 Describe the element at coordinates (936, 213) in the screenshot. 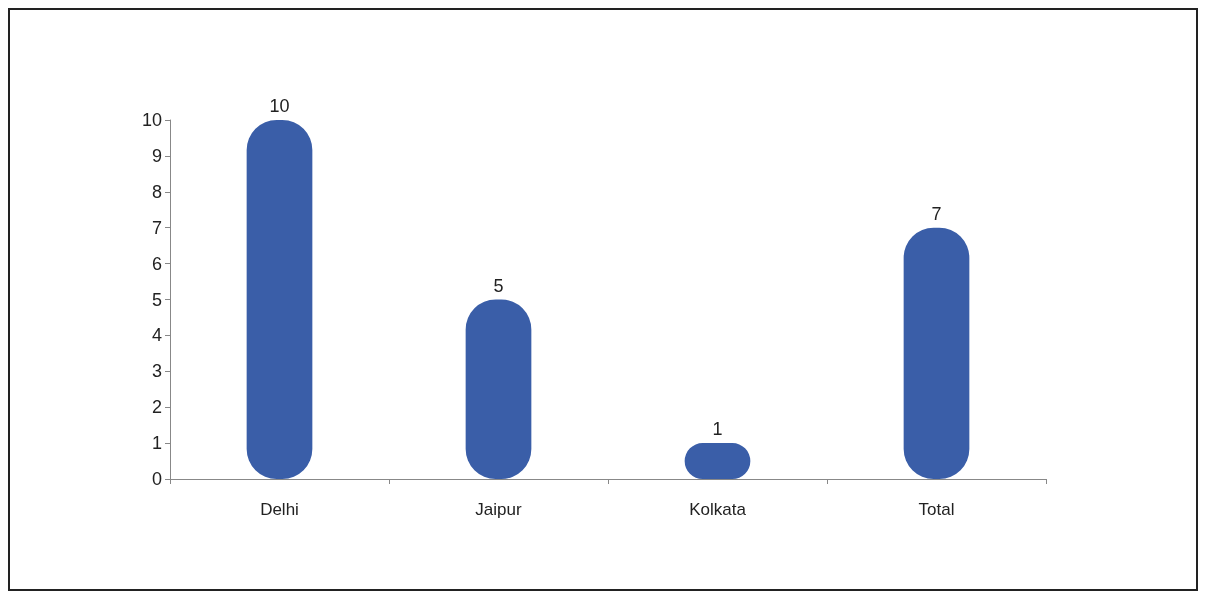

I see `data-label: 7` at that location.